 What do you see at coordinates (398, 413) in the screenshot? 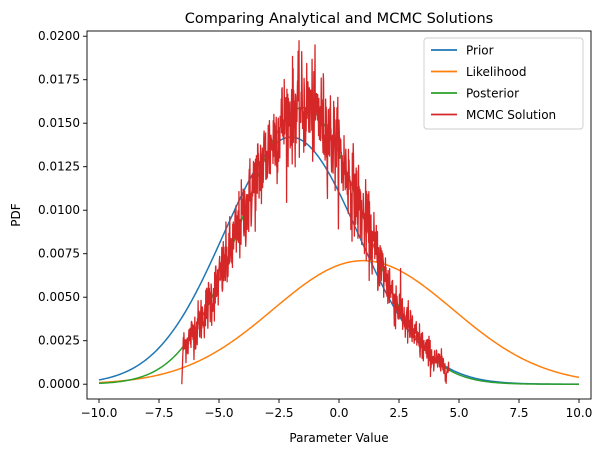
I see `x-tick-label: 2.5` at bounding box center [398, 413].